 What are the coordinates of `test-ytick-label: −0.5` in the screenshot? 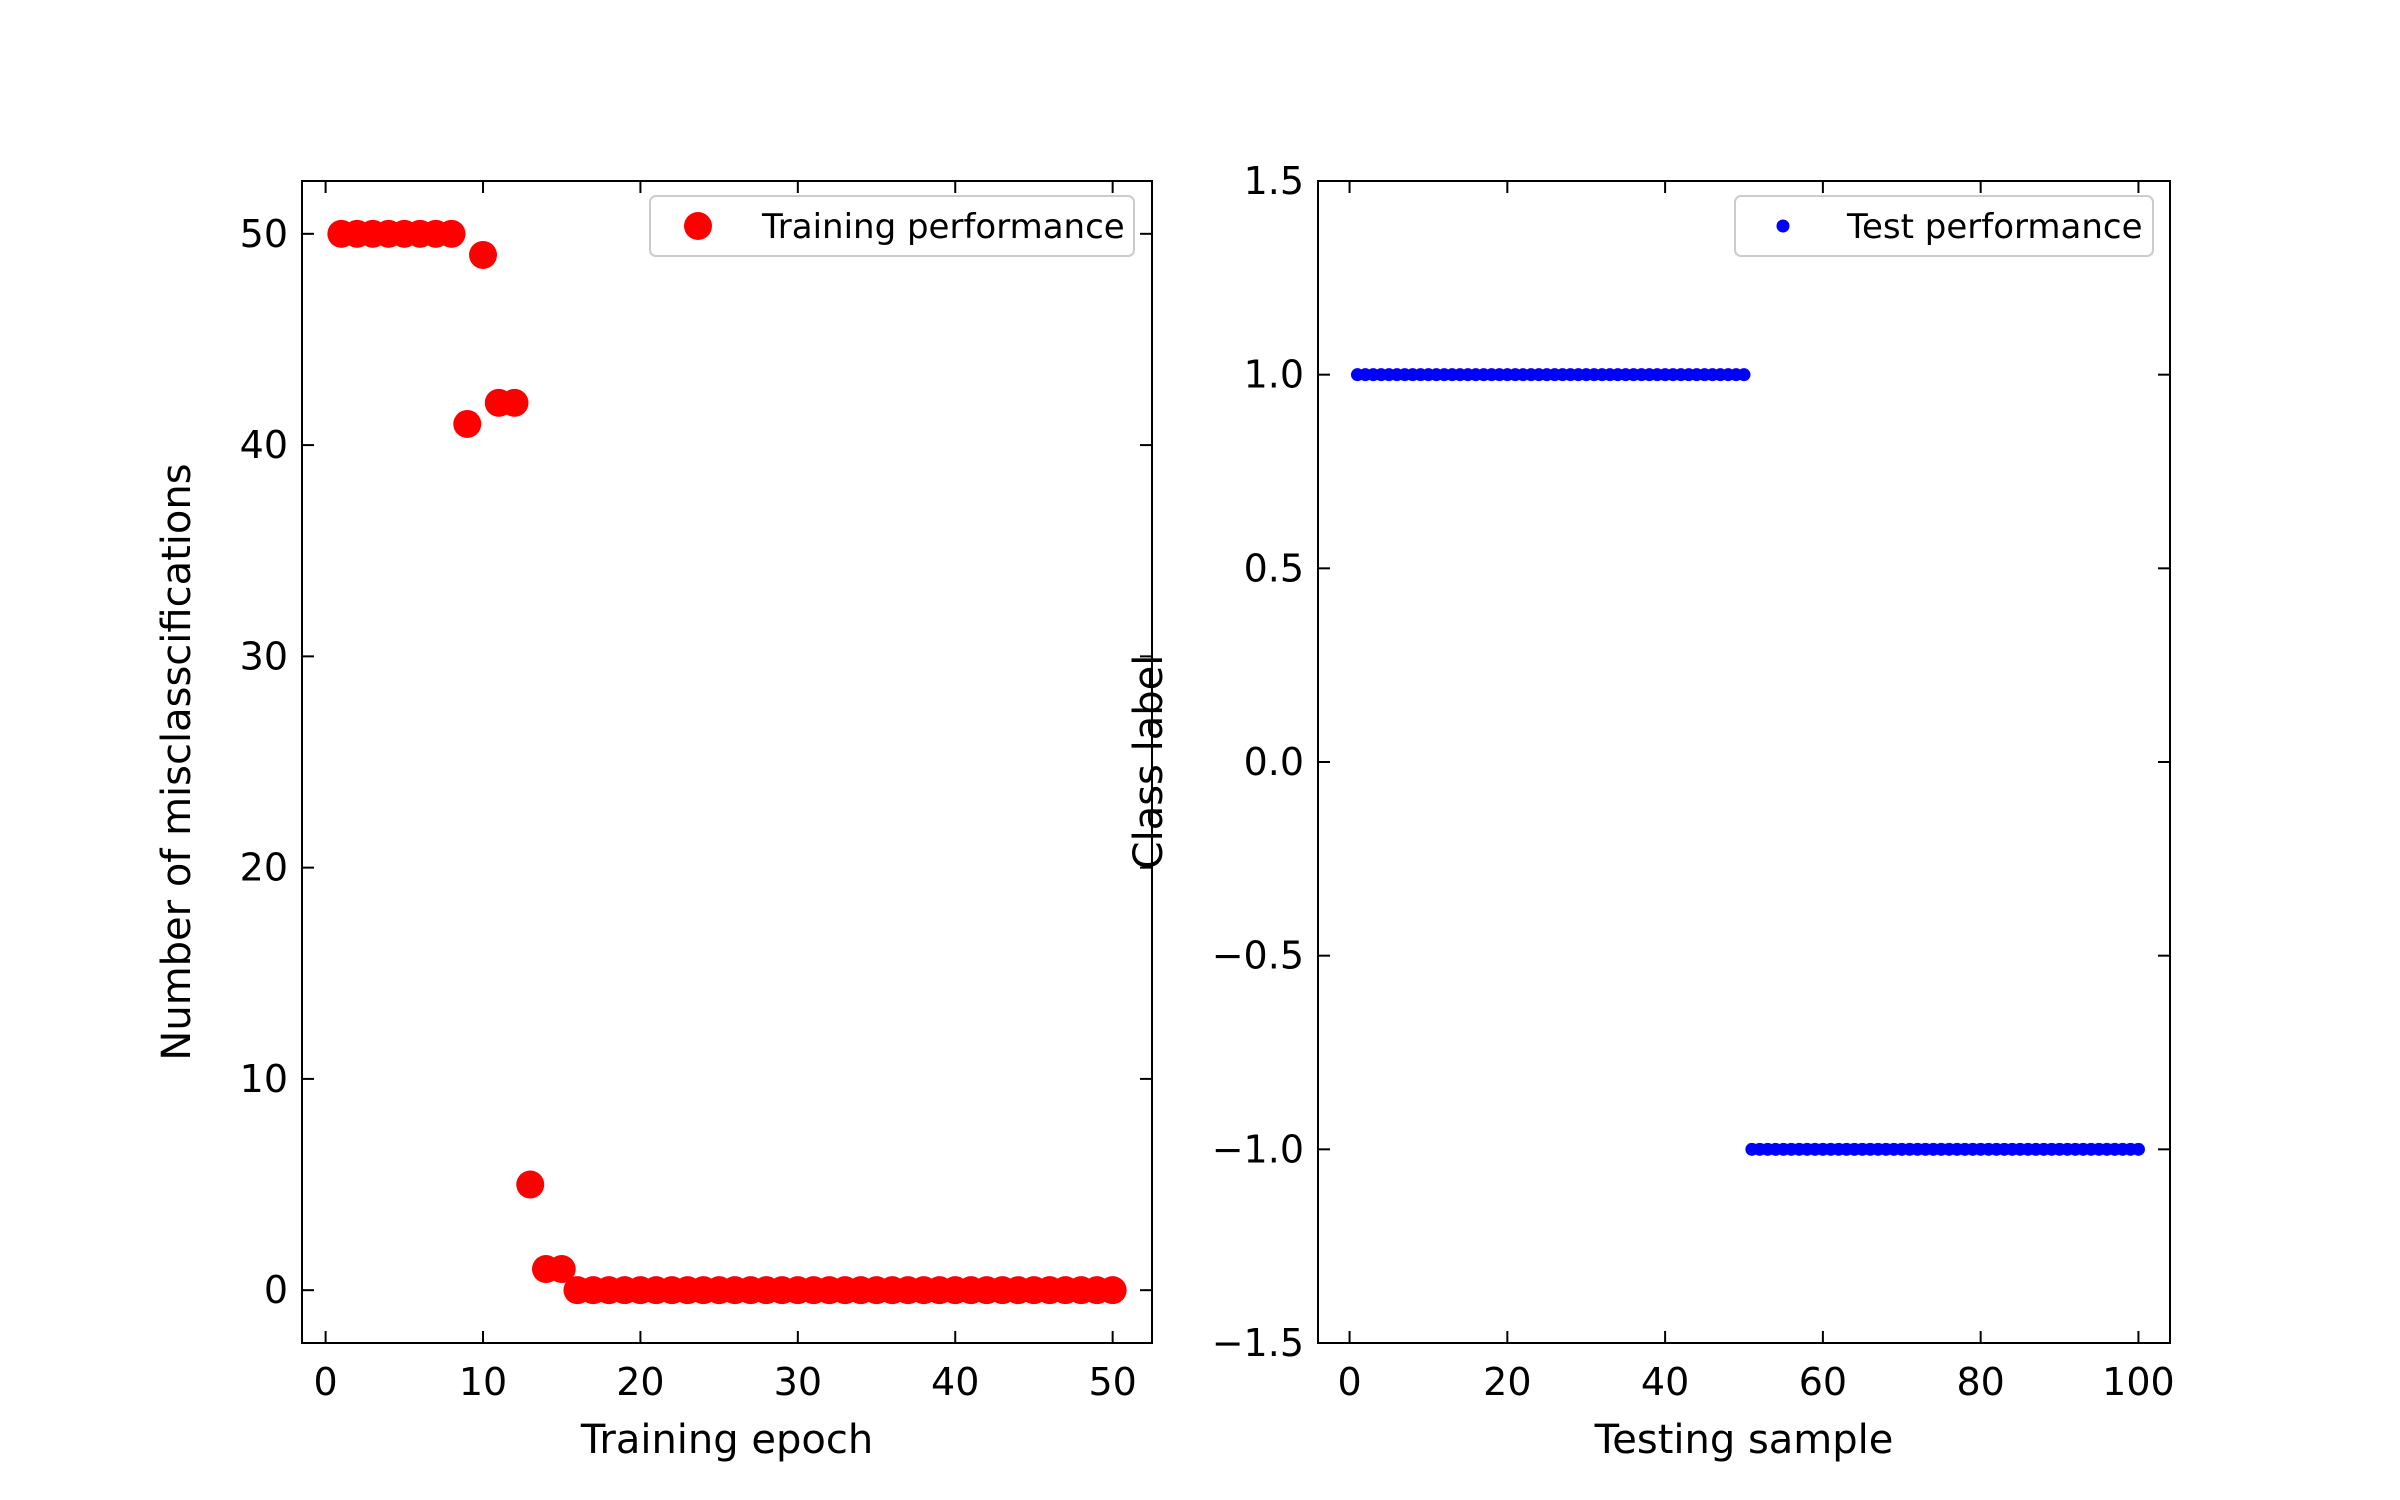 It's located at (1258, 956).